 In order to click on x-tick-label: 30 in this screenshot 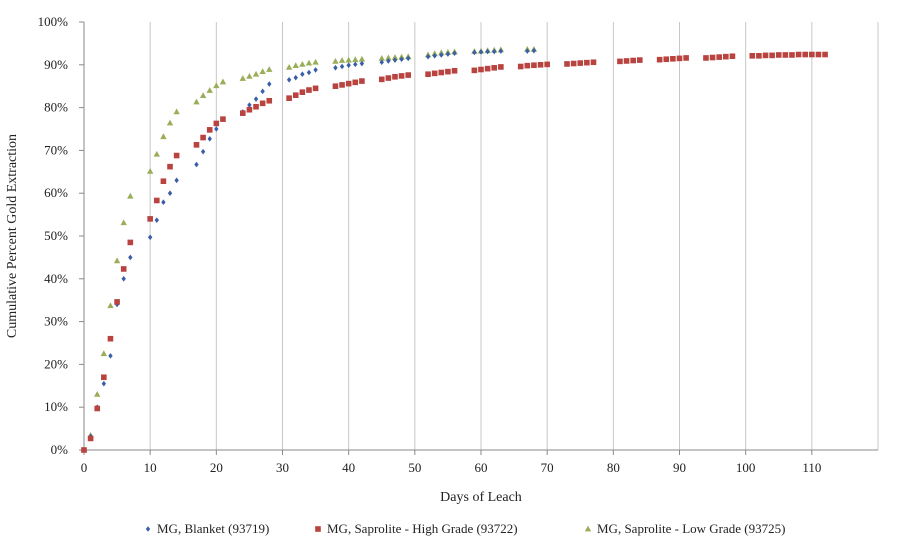, I will do `click(282, 467)`.